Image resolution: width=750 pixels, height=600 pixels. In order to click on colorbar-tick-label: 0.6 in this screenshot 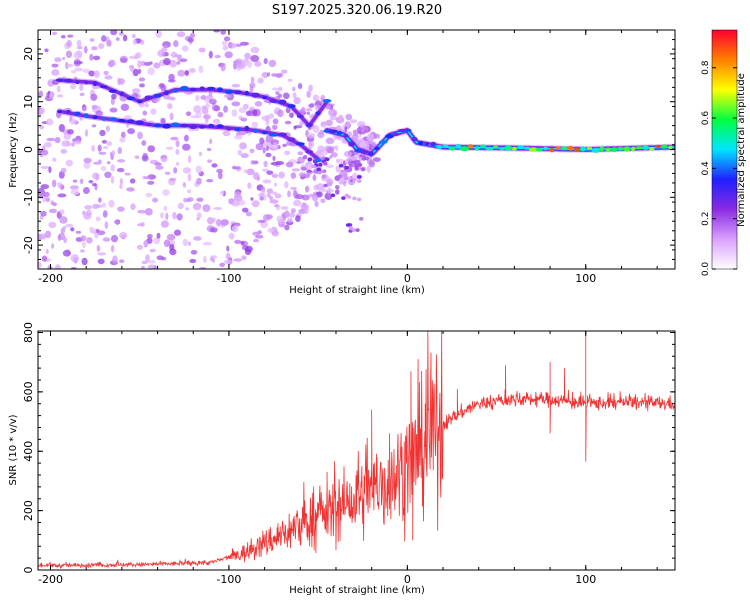, I will do `click(706, 118)`.